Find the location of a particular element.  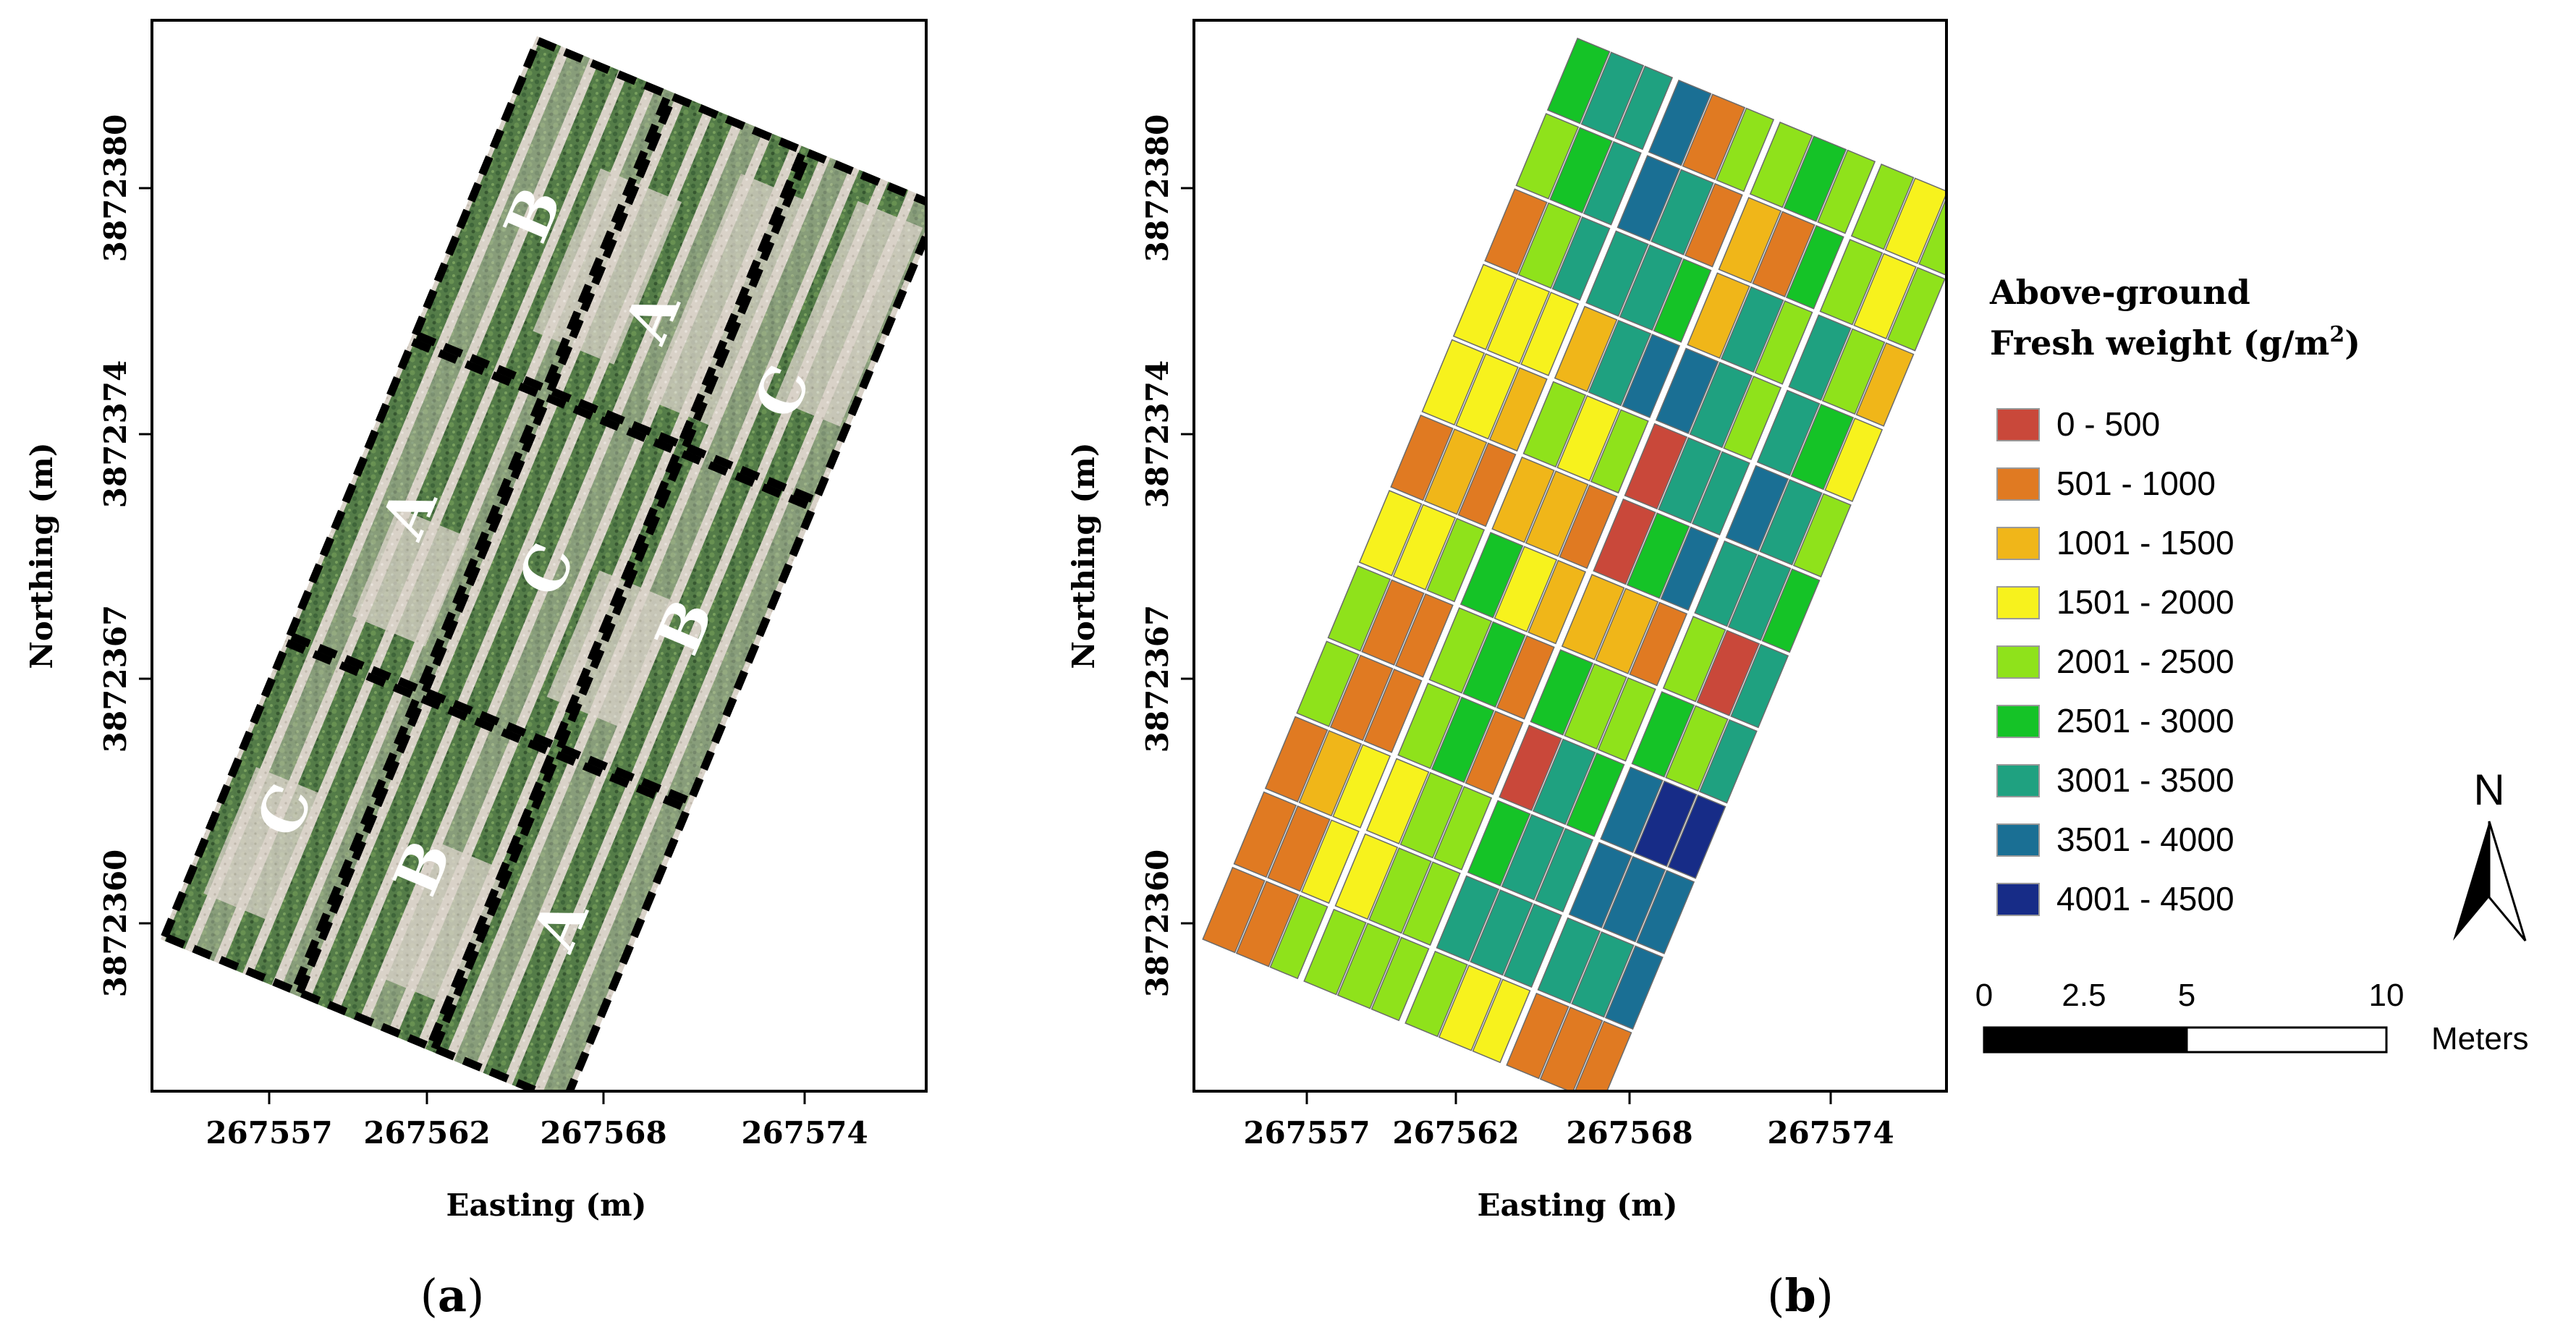

panel-a-x-tick-label: 267574 is located at coordinates (805, 1133).